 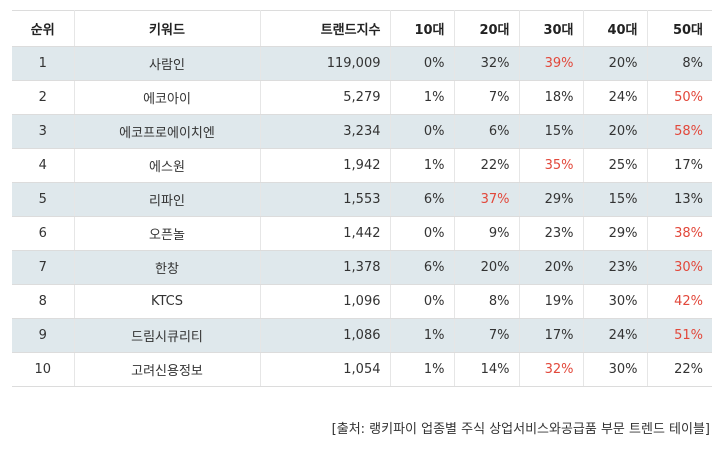 What do you see at coordinates (43, 63) in the screenshot?
I see `cell-rank: 1` at bounding box center [43, 63].